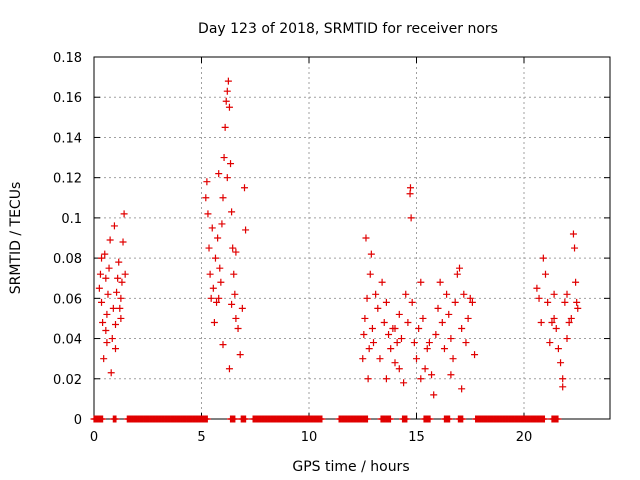 This screenshot has height=480, width=640. I want to click on y-axis-label: SRMTID / TECUs, so click(16, 238).